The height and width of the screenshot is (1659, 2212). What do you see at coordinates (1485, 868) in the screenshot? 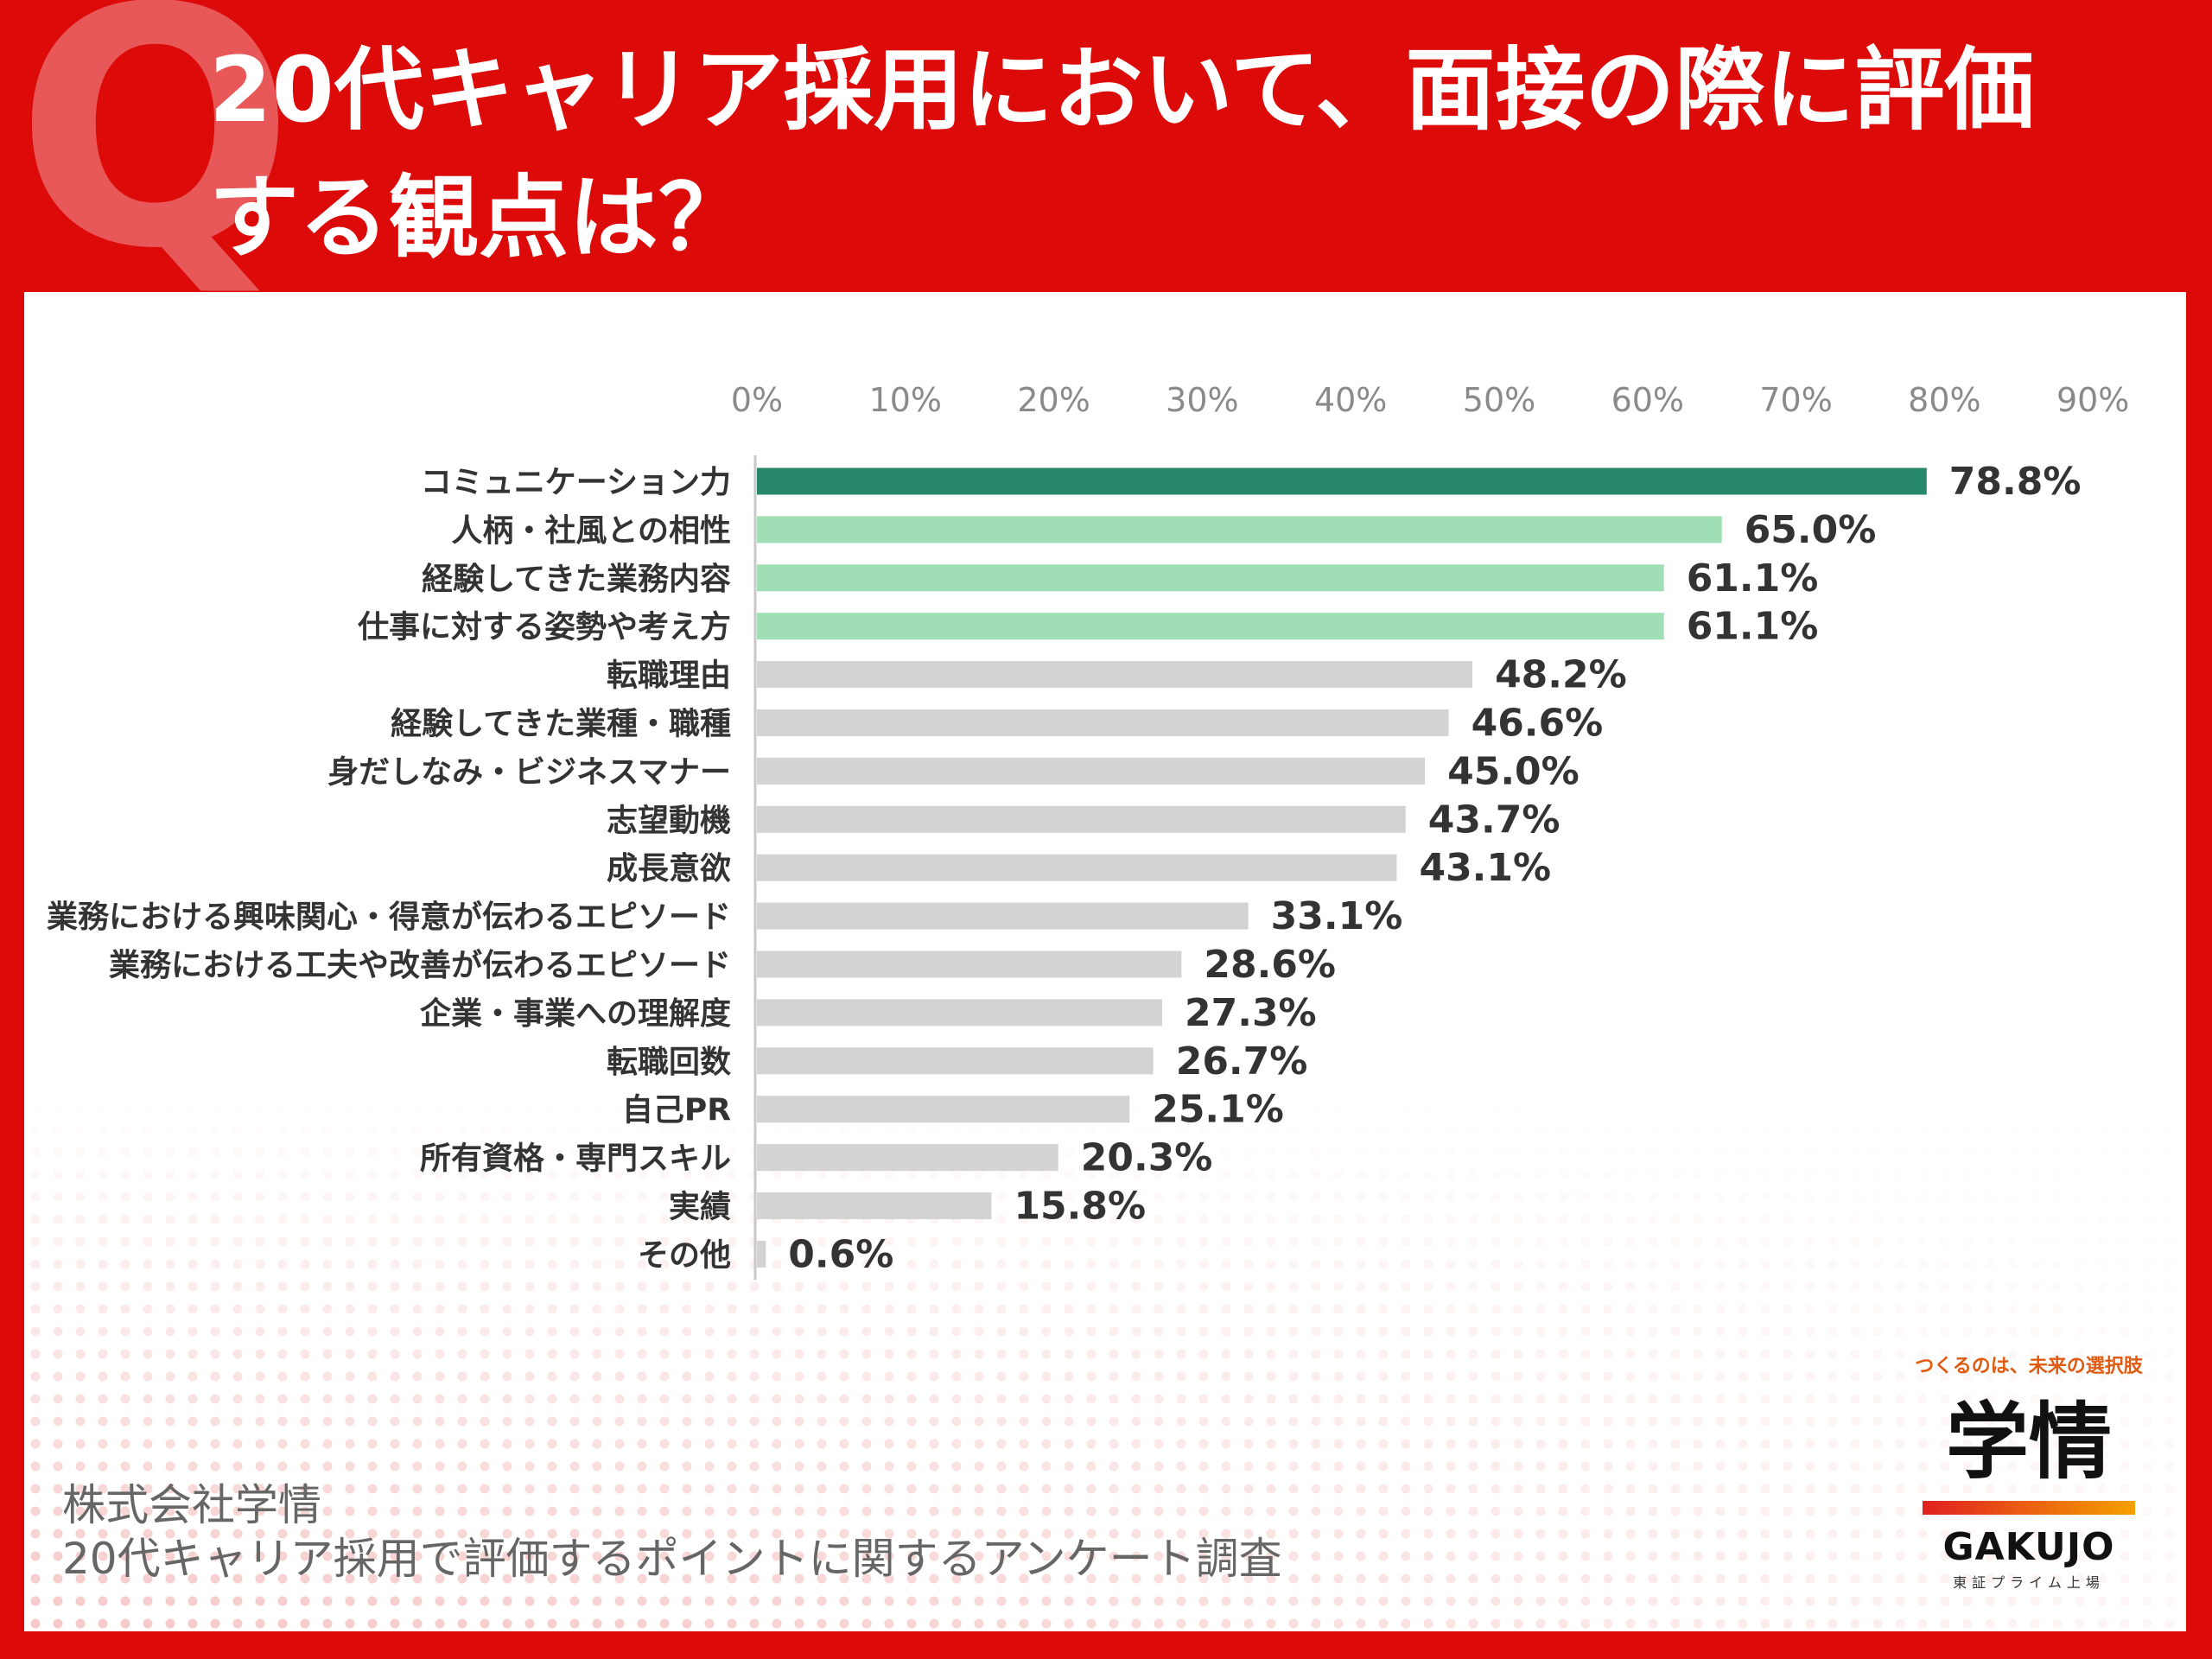
I see `value-label: 43.1%` at bounding box center [1485, 868].